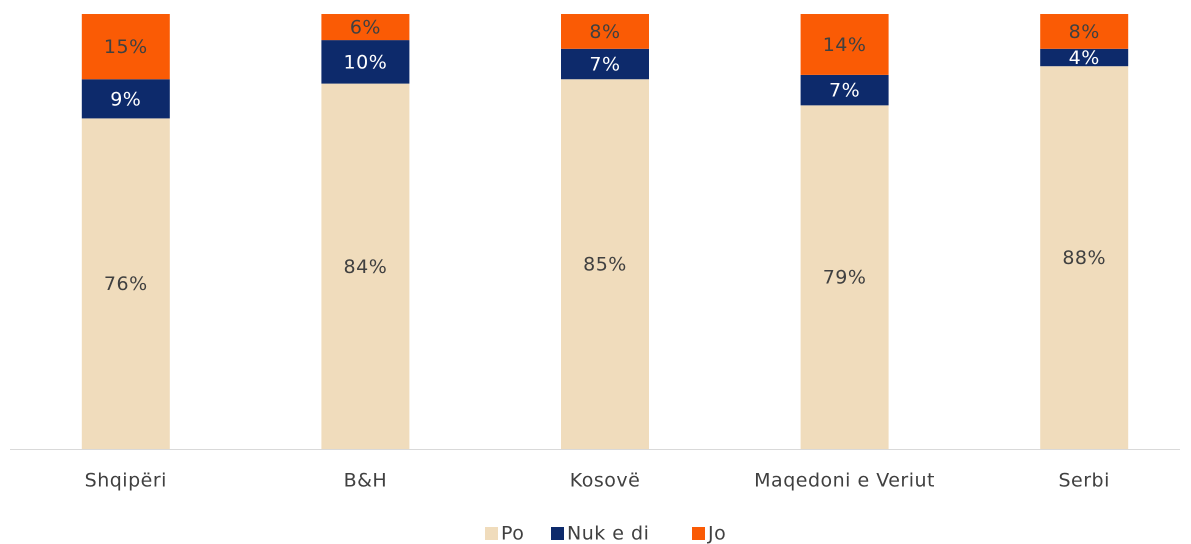 This screenshot has height=544, width=1191. I want to click on data-label: 79%, so click(845, 278).